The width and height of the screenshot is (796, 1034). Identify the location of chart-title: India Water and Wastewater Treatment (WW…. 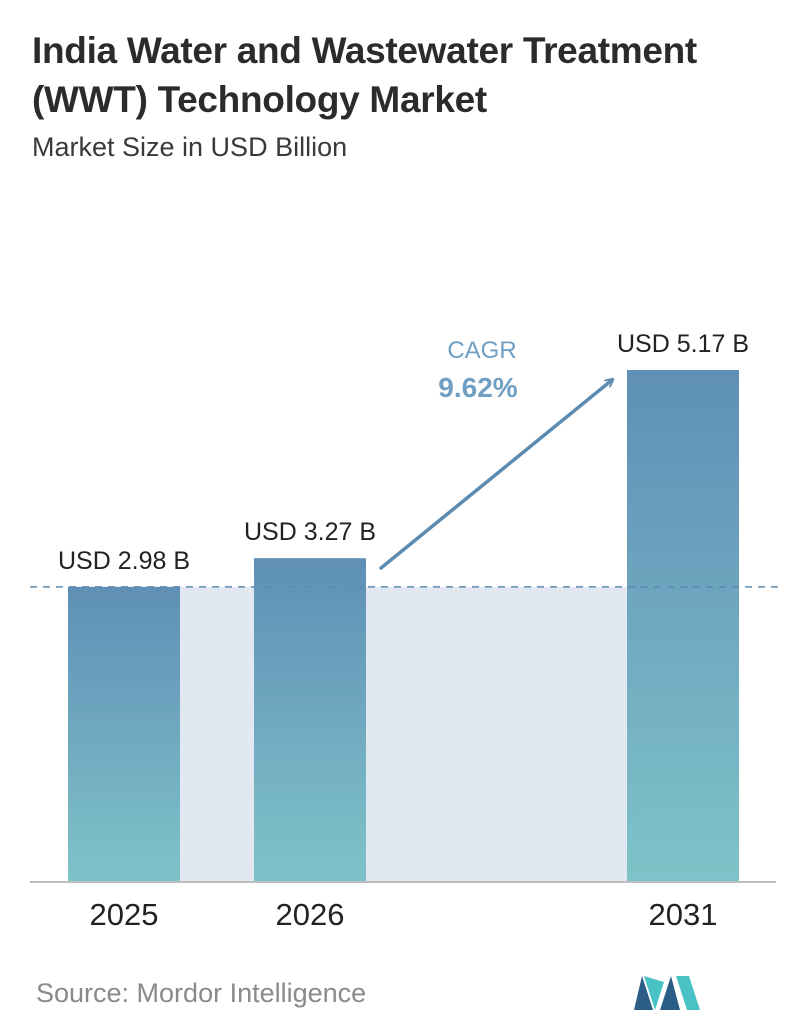
(364, 75).